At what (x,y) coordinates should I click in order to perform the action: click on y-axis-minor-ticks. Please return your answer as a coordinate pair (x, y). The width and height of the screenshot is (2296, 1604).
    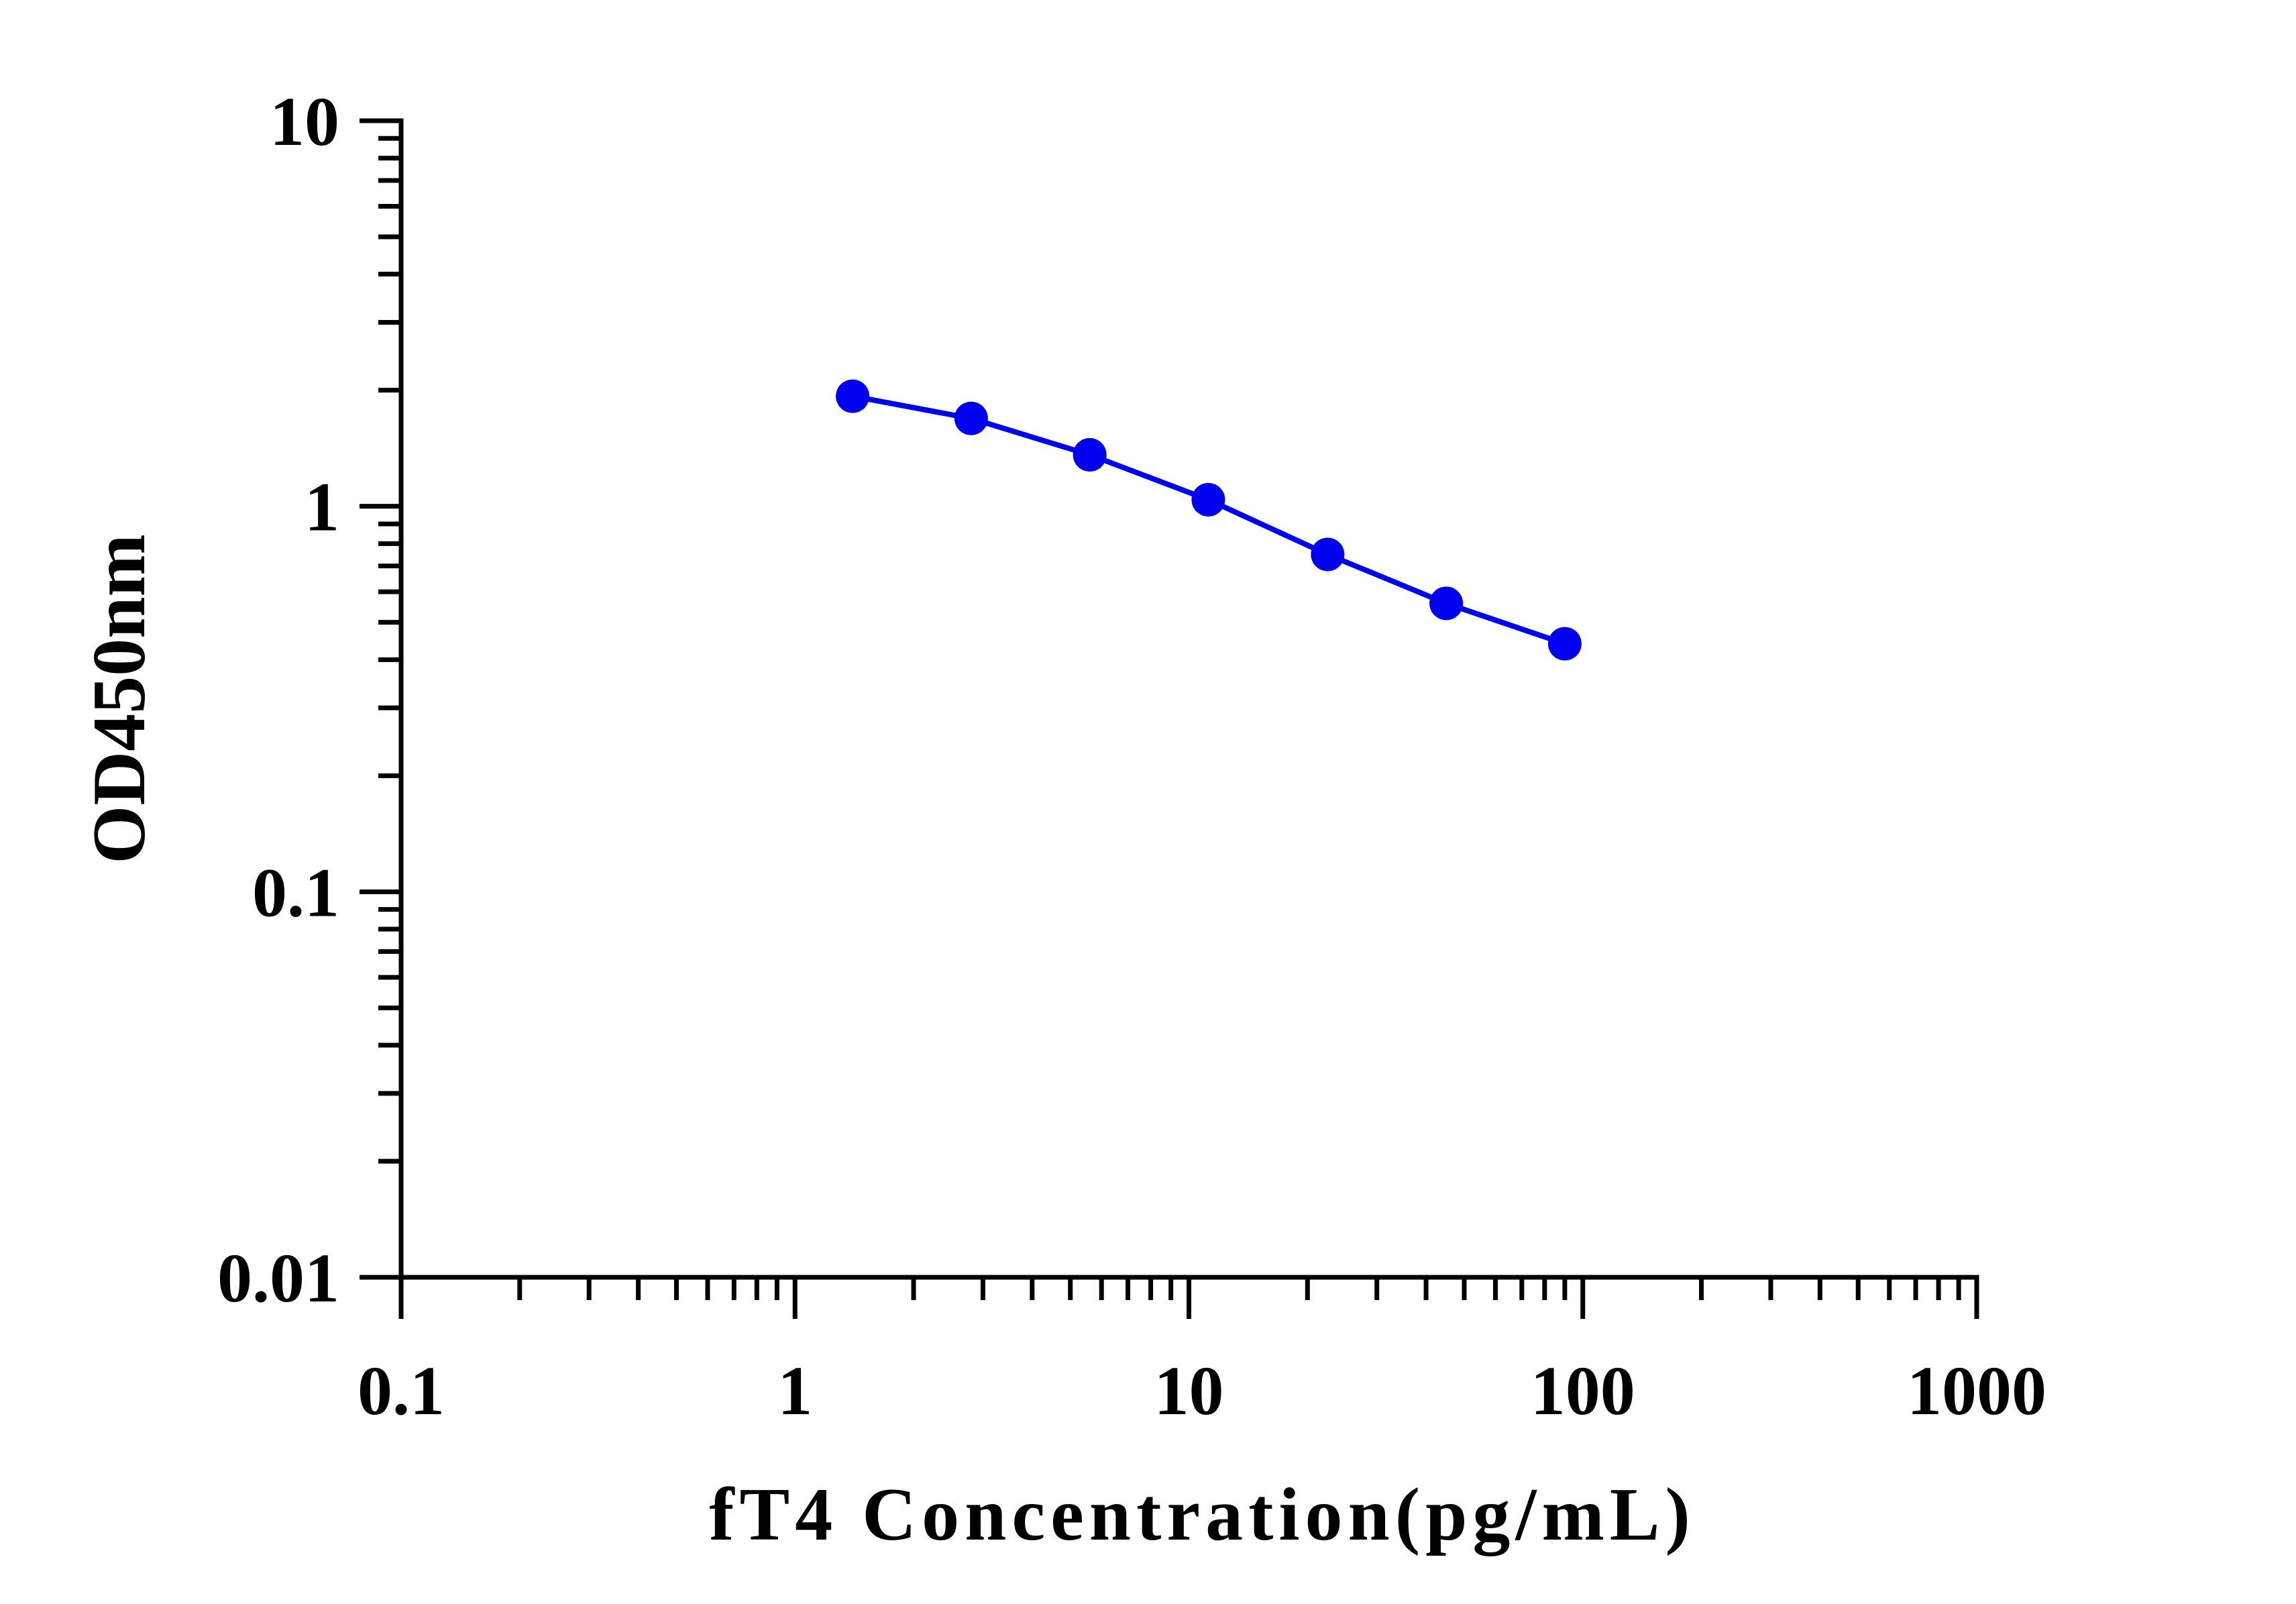
    Looking at the image, I should click on (389, 650).